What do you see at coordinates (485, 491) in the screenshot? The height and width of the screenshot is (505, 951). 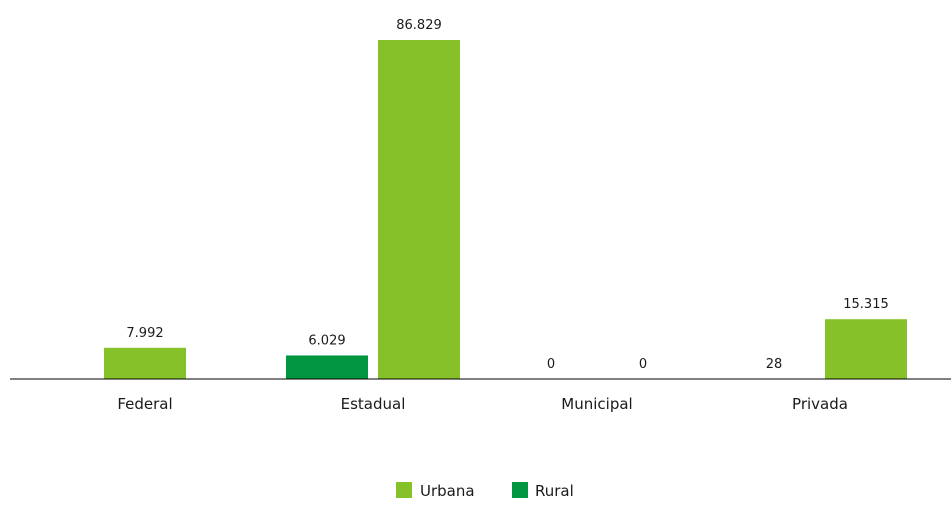 I see `legend: Urbana Rural` at bounding box center [485, 491].